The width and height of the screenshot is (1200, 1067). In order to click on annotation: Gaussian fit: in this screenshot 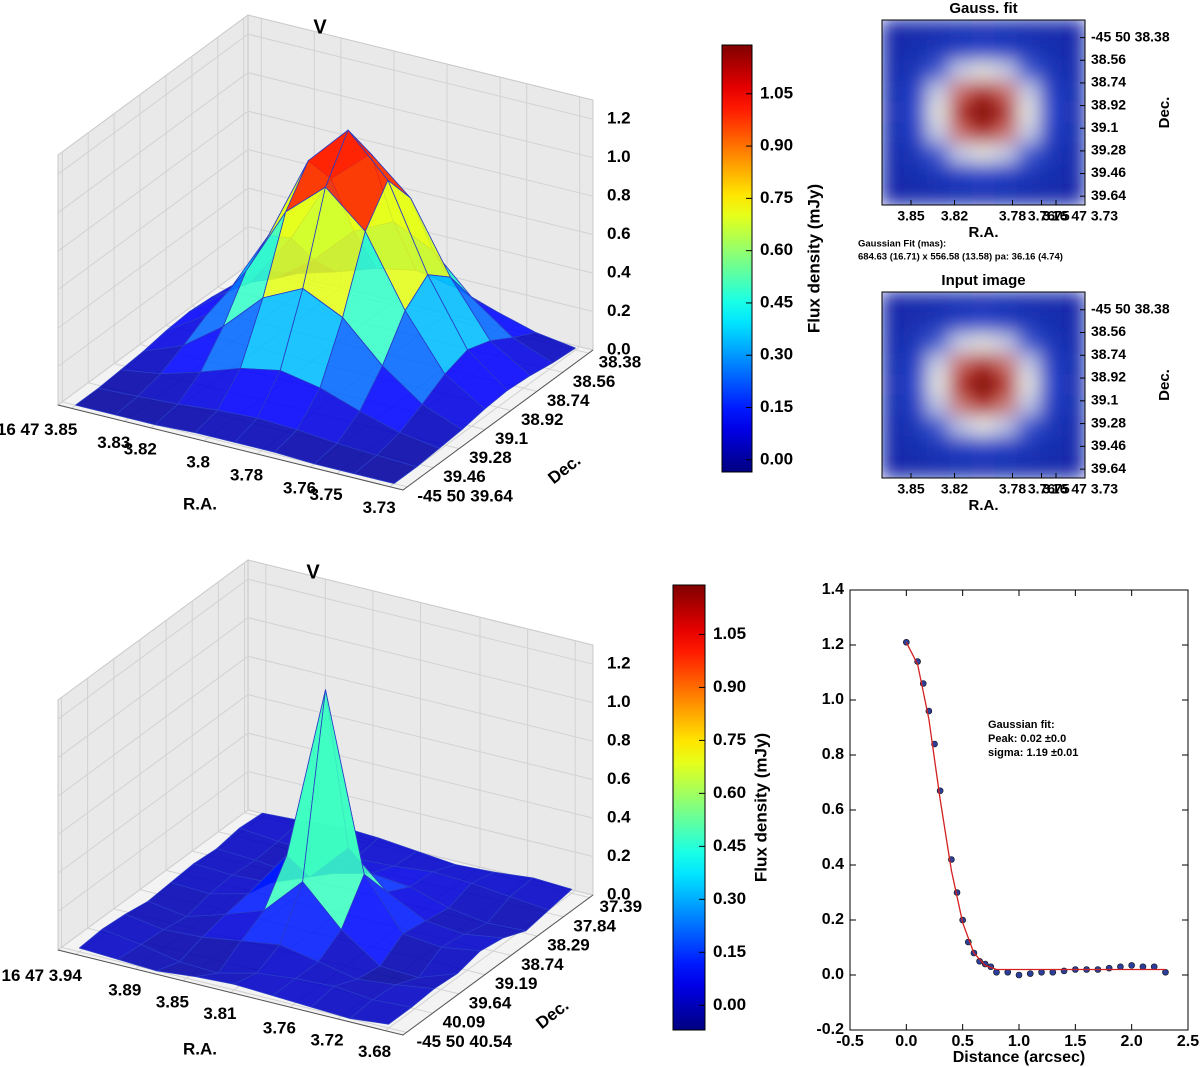, I will do `click(1021, 725)`.